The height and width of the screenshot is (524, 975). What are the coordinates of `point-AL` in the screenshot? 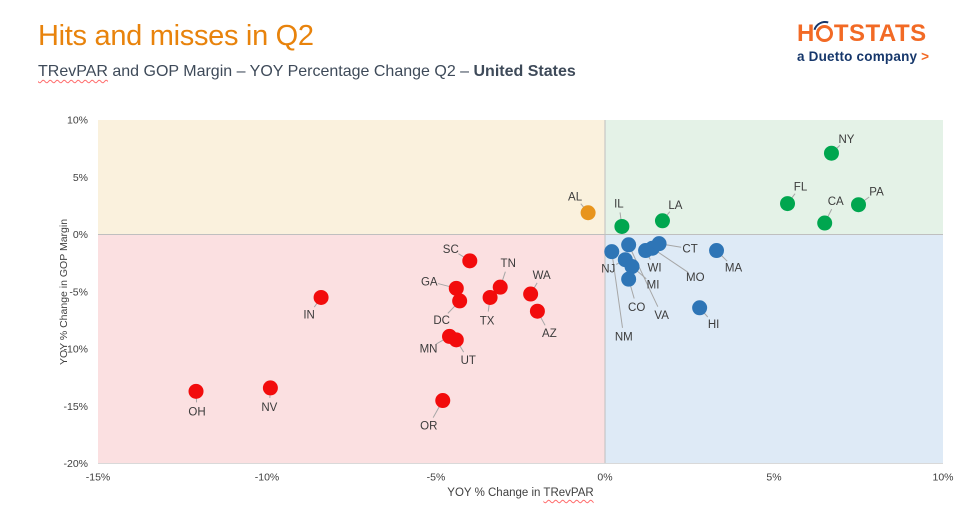 It's located at (588, 213).